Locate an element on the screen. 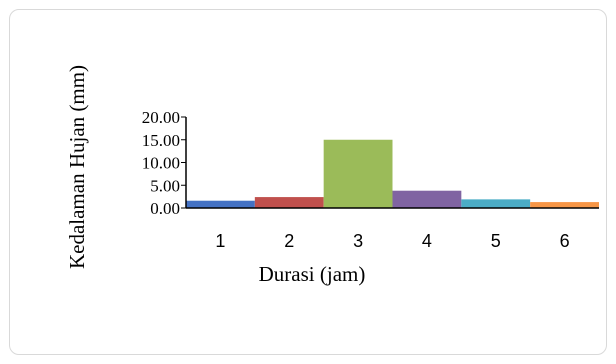 This screenshot has width=616, height=364. bars is located at coordinates (392, 173).